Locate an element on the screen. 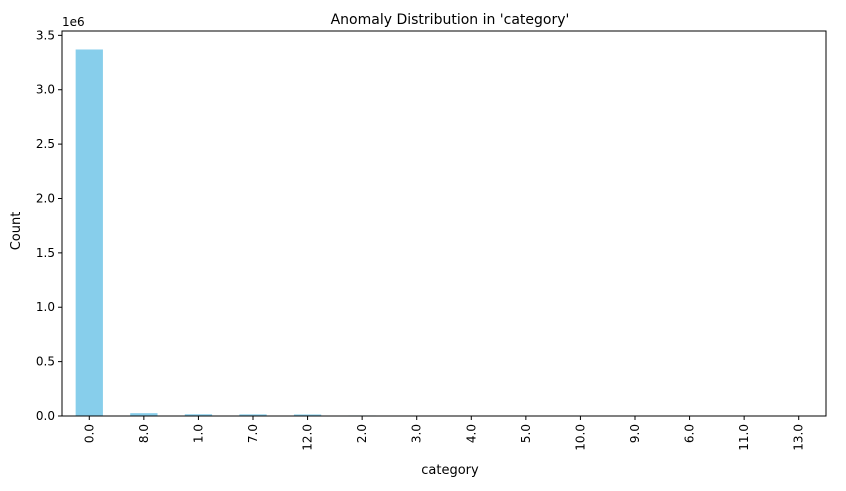  x-tick-label: 7.0 is located at coordinates (253, 433).